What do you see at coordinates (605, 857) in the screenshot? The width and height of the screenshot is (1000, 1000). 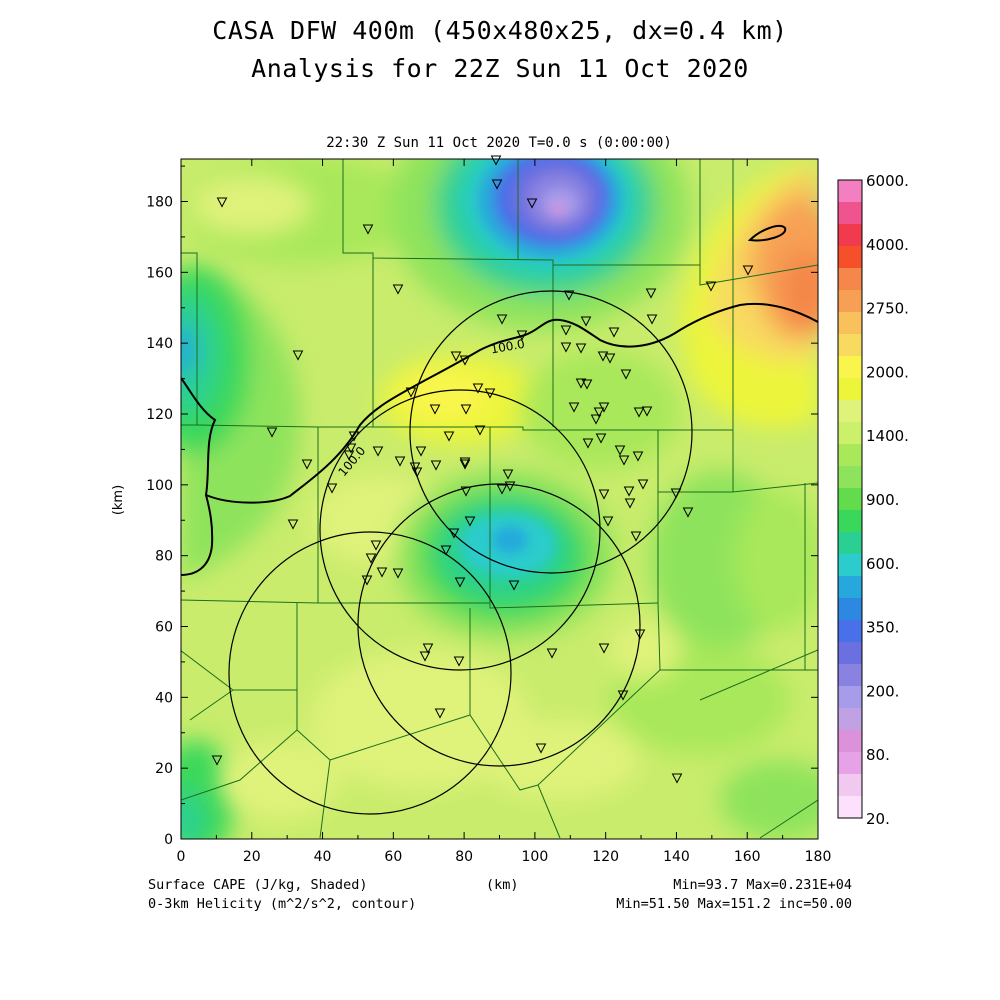 I see `x-tick-label: 120` at bounding box center [605, 857].